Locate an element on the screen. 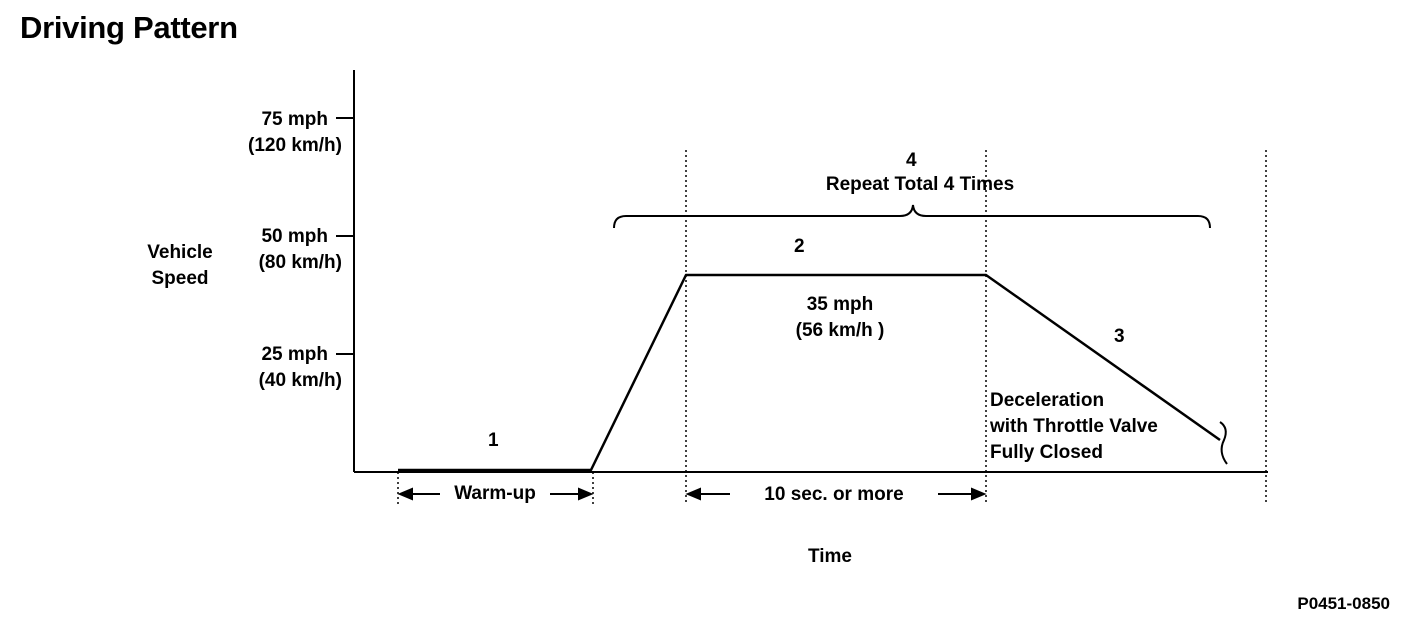 Image resolution: width=1408 pixels, height=624 pixels. warmup-label: Warm-up is located at coordinates (495, 493).